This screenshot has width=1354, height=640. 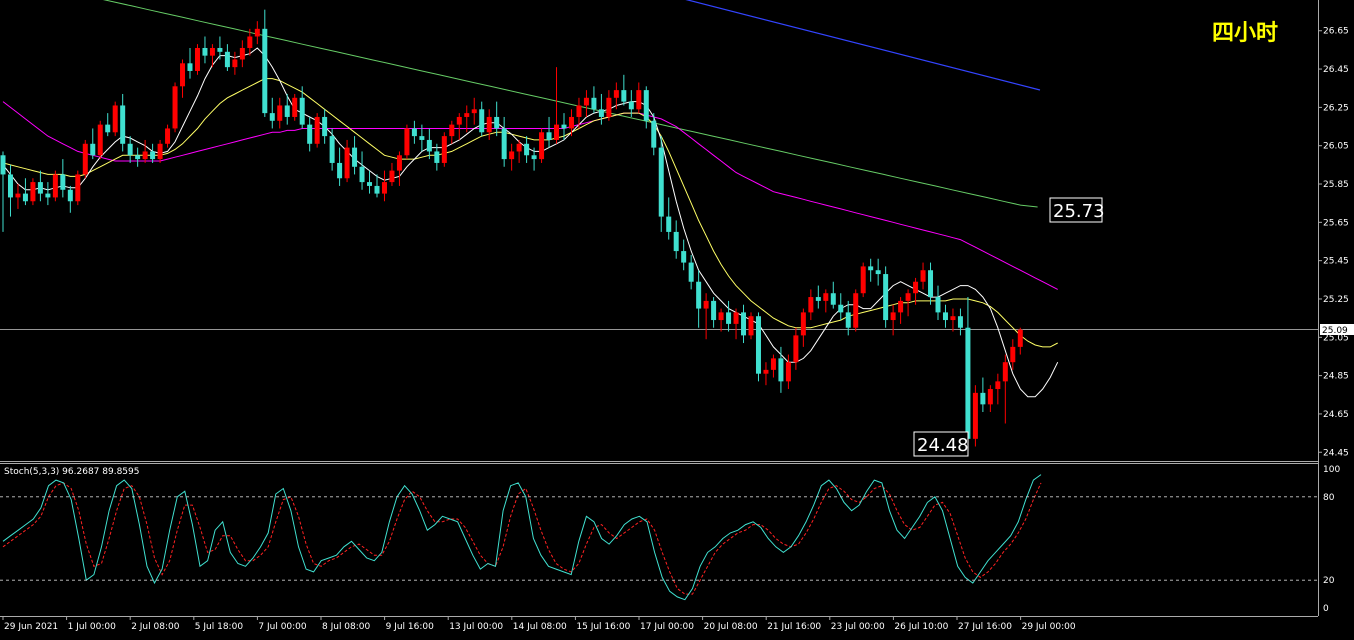 What do you see at coordinates (1336, 300) in the screenshot?
I see `price-tick-label: 25.25` at bounding box center [1336, 300].